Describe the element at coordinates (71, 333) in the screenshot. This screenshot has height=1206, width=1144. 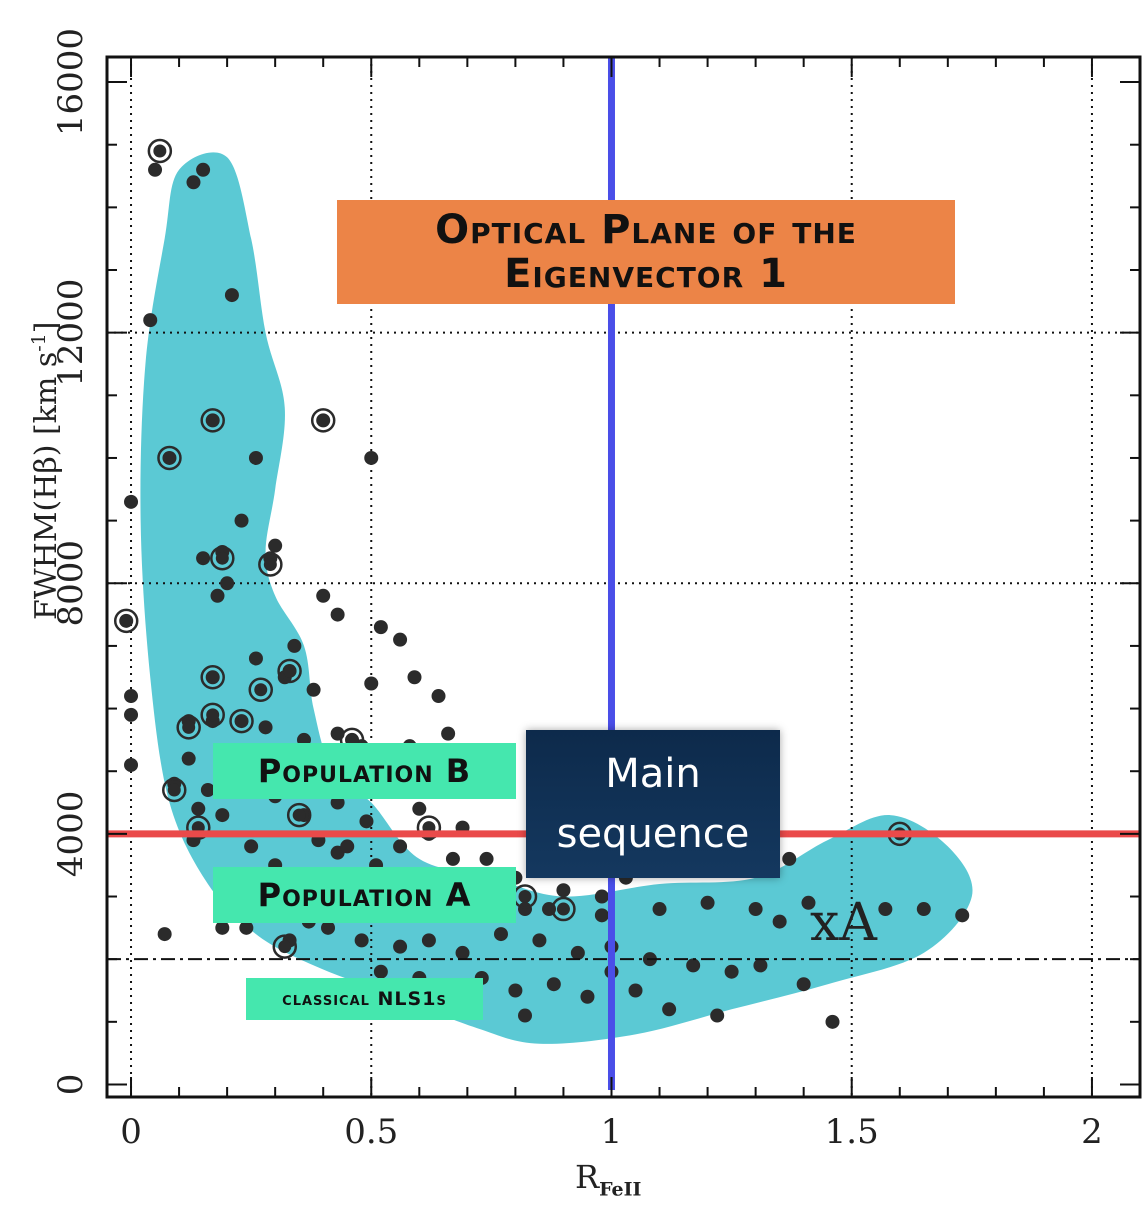
I see `y-tick-label: 12000` at that location.